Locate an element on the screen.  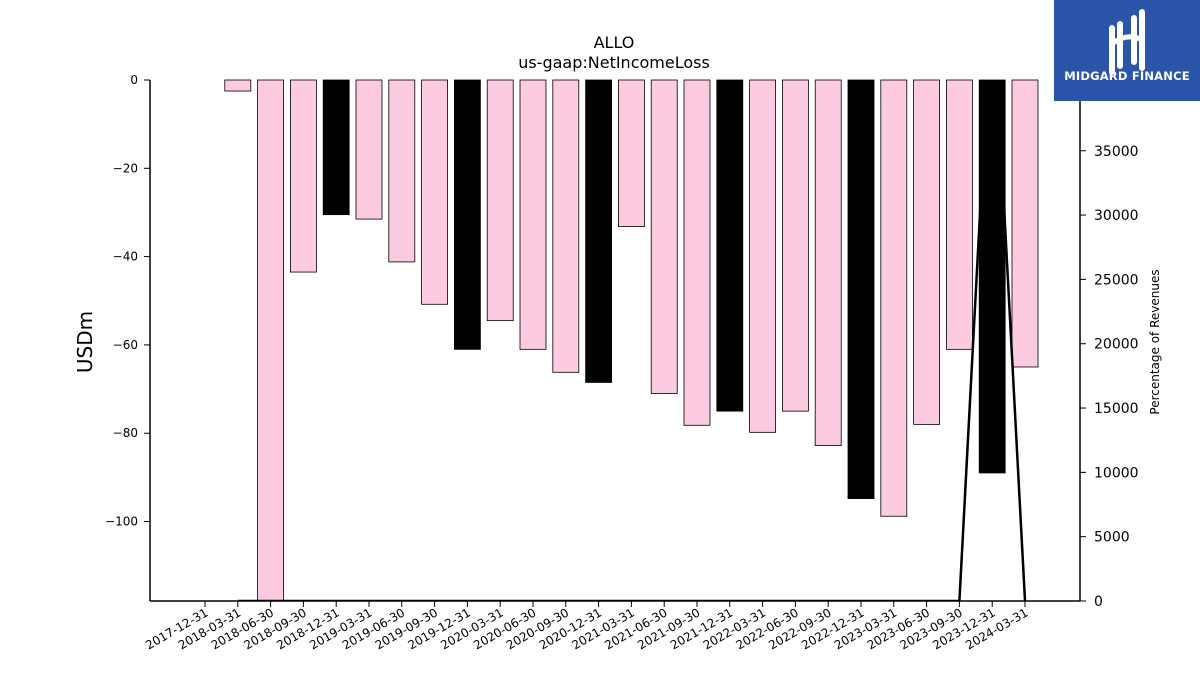
logo-mark-icon is located at coordinates (1127, 42).